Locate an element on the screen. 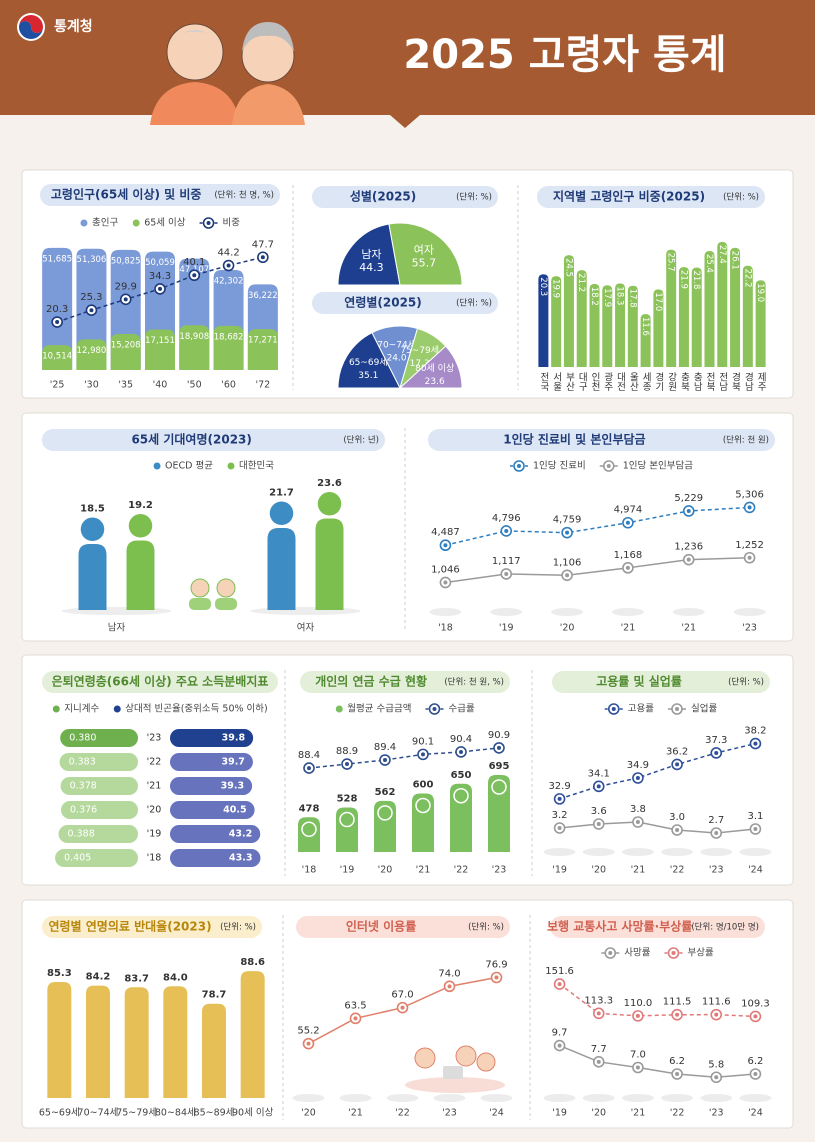 Image resolution: width=815 pixels, height=1142 pixels. value-label: 111.6 is located at coordinates (716, 1002).